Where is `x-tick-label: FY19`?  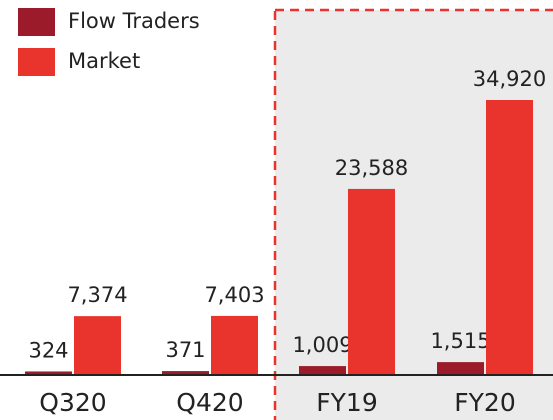
x-tick-label: FY19 is located at coordinates (346, 402).